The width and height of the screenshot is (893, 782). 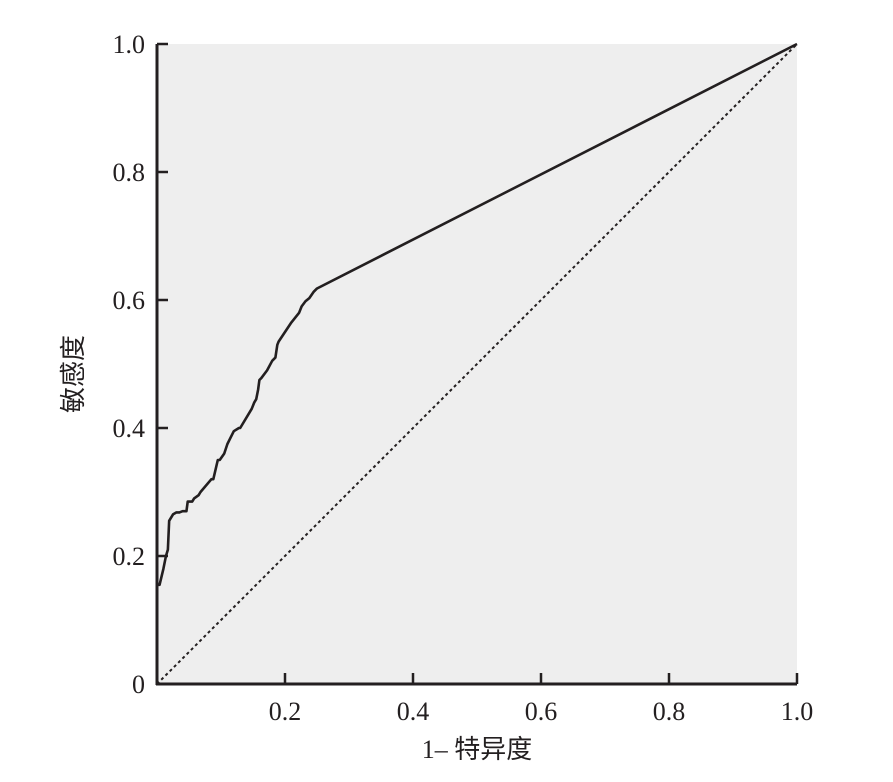 What do you see at coordinates (129, 172) in the screenshot?
I see `y-tick-label: 0.8` at bounding box center [129, 172].